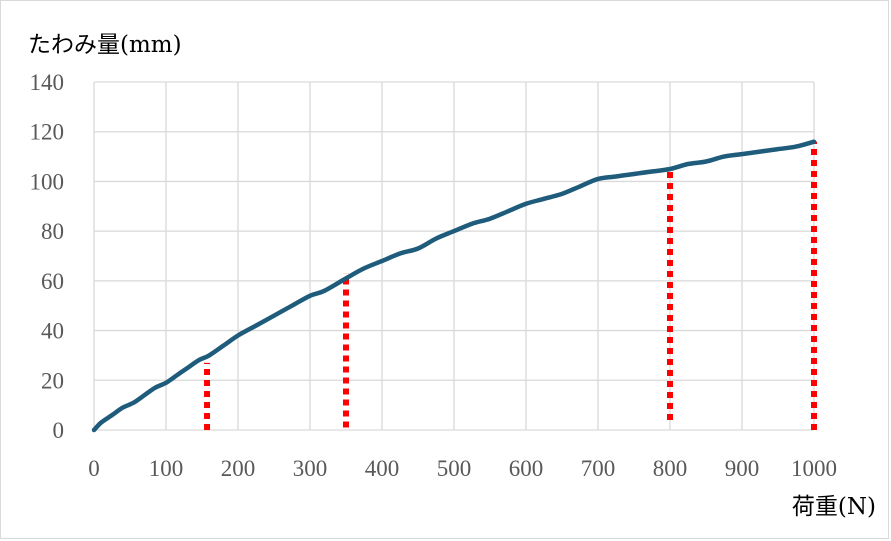 This screenshot has width=891, height=541. I want to click on x-tick-label: 1000, so click(814, 468).